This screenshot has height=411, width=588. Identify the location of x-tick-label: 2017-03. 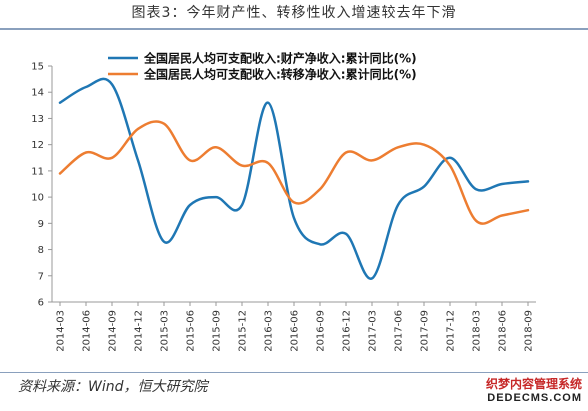
(373, 331).